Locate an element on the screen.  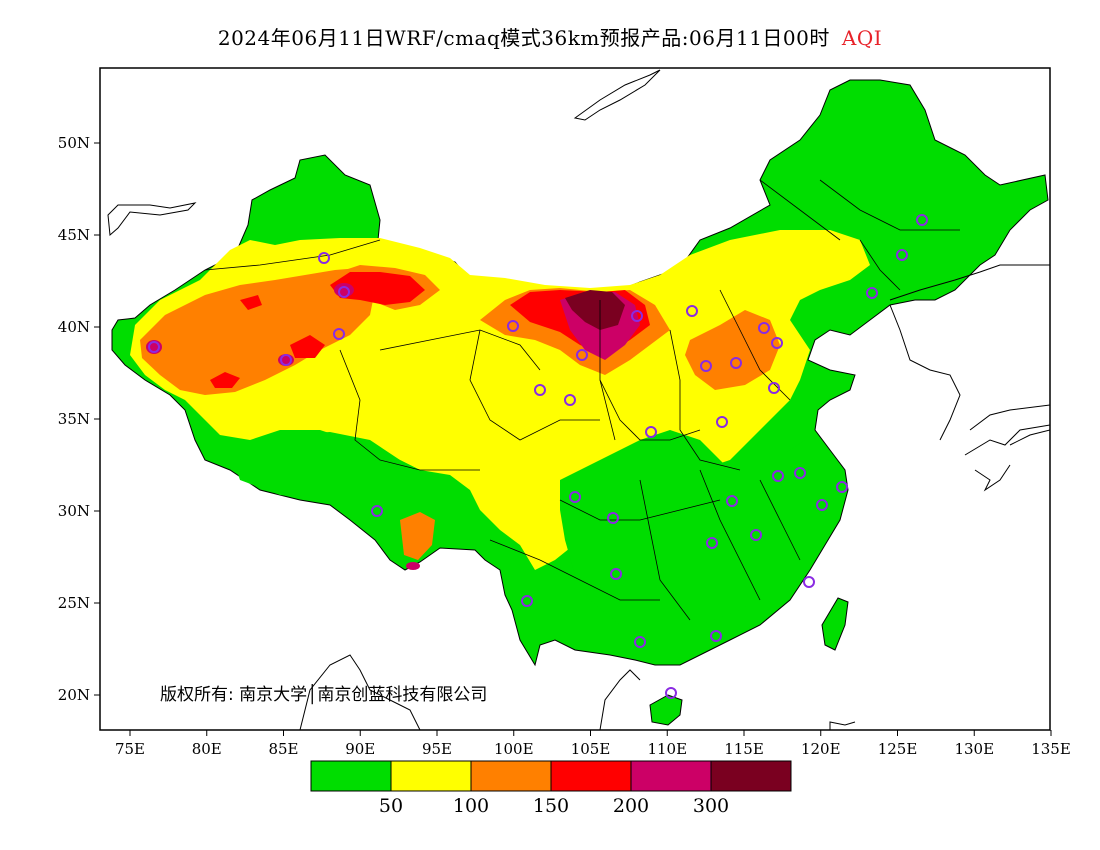
aqi-zone-unhealthy-xinjiang is located at coordinates (377, 288).